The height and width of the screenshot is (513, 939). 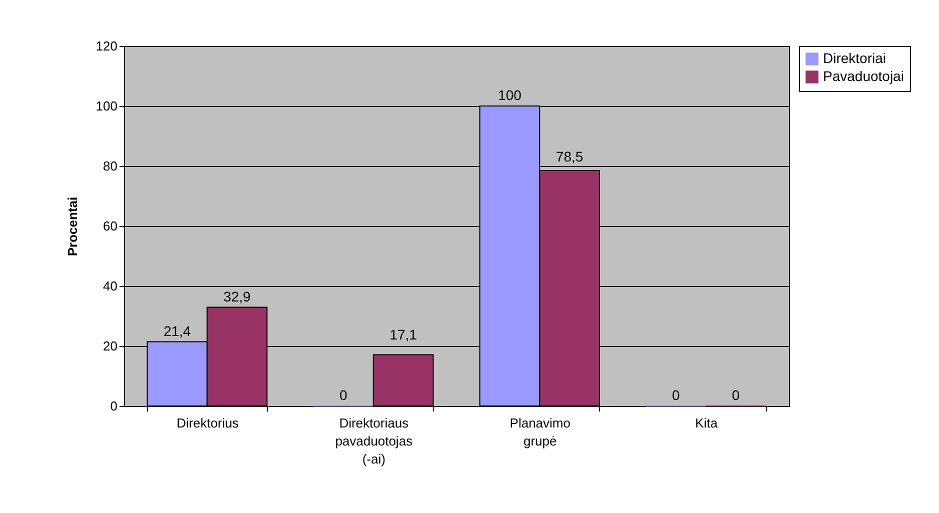 What do you see at coordinates (540, 432) in the screenshot?
I see `x-tick-label: Planavimo grupė` at bounding box center [540, 432].